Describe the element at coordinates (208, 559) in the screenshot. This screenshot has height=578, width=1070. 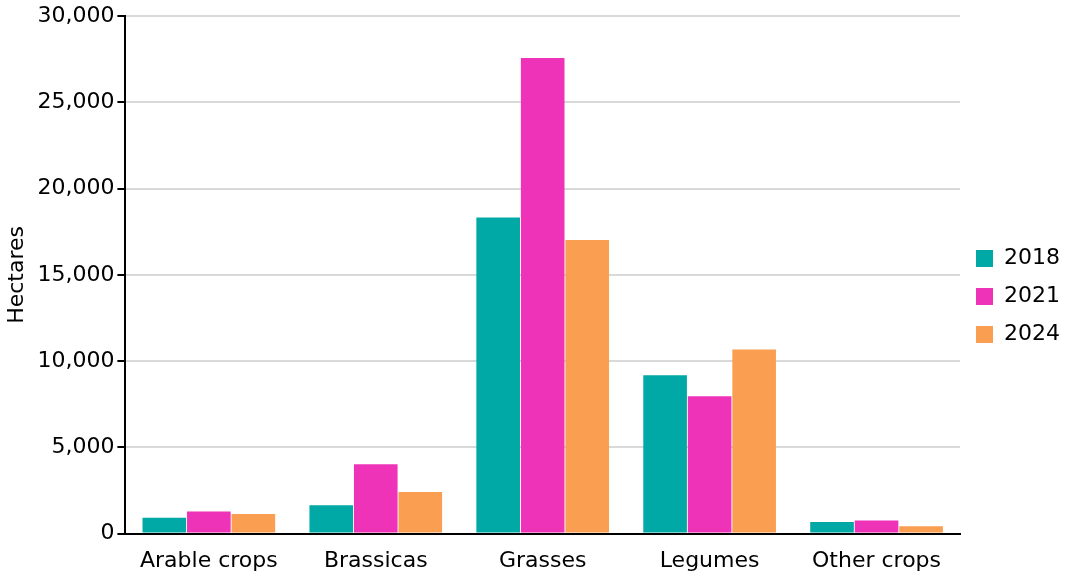
I see `x-tick-label: Arable crops` at that location.